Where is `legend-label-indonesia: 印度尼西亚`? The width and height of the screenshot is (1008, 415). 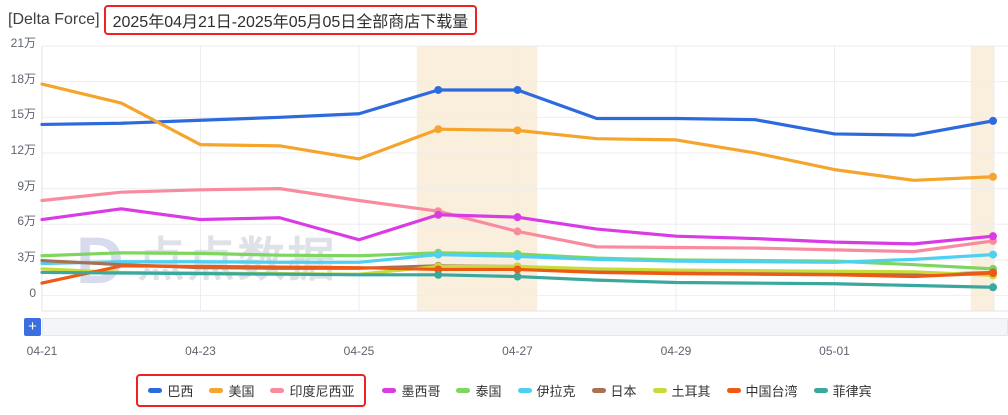
legend-label-indonesia: 印度尼西亚 is located at coordinates (322, 391).